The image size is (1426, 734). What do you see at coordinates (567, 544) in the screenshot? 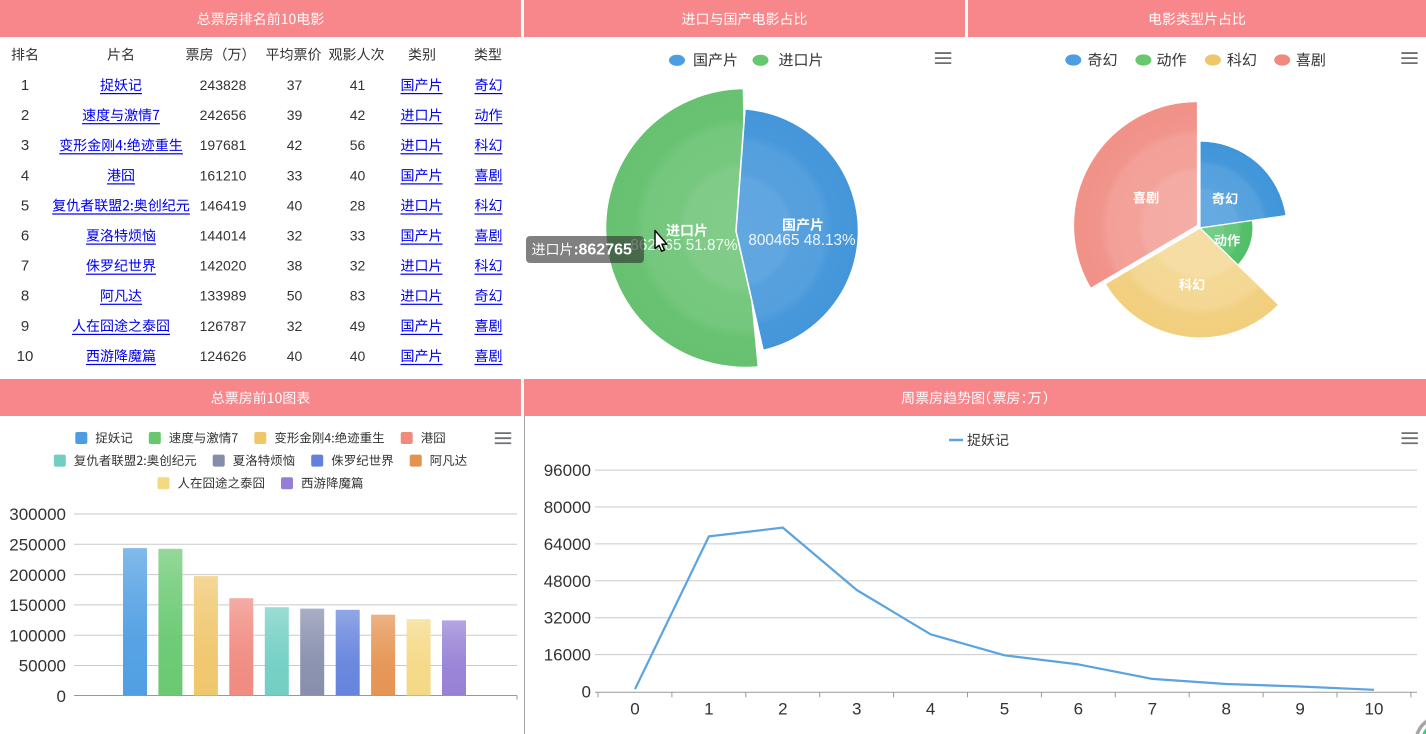
I see `svg-text: 64000` at bounding box center [567, 544].